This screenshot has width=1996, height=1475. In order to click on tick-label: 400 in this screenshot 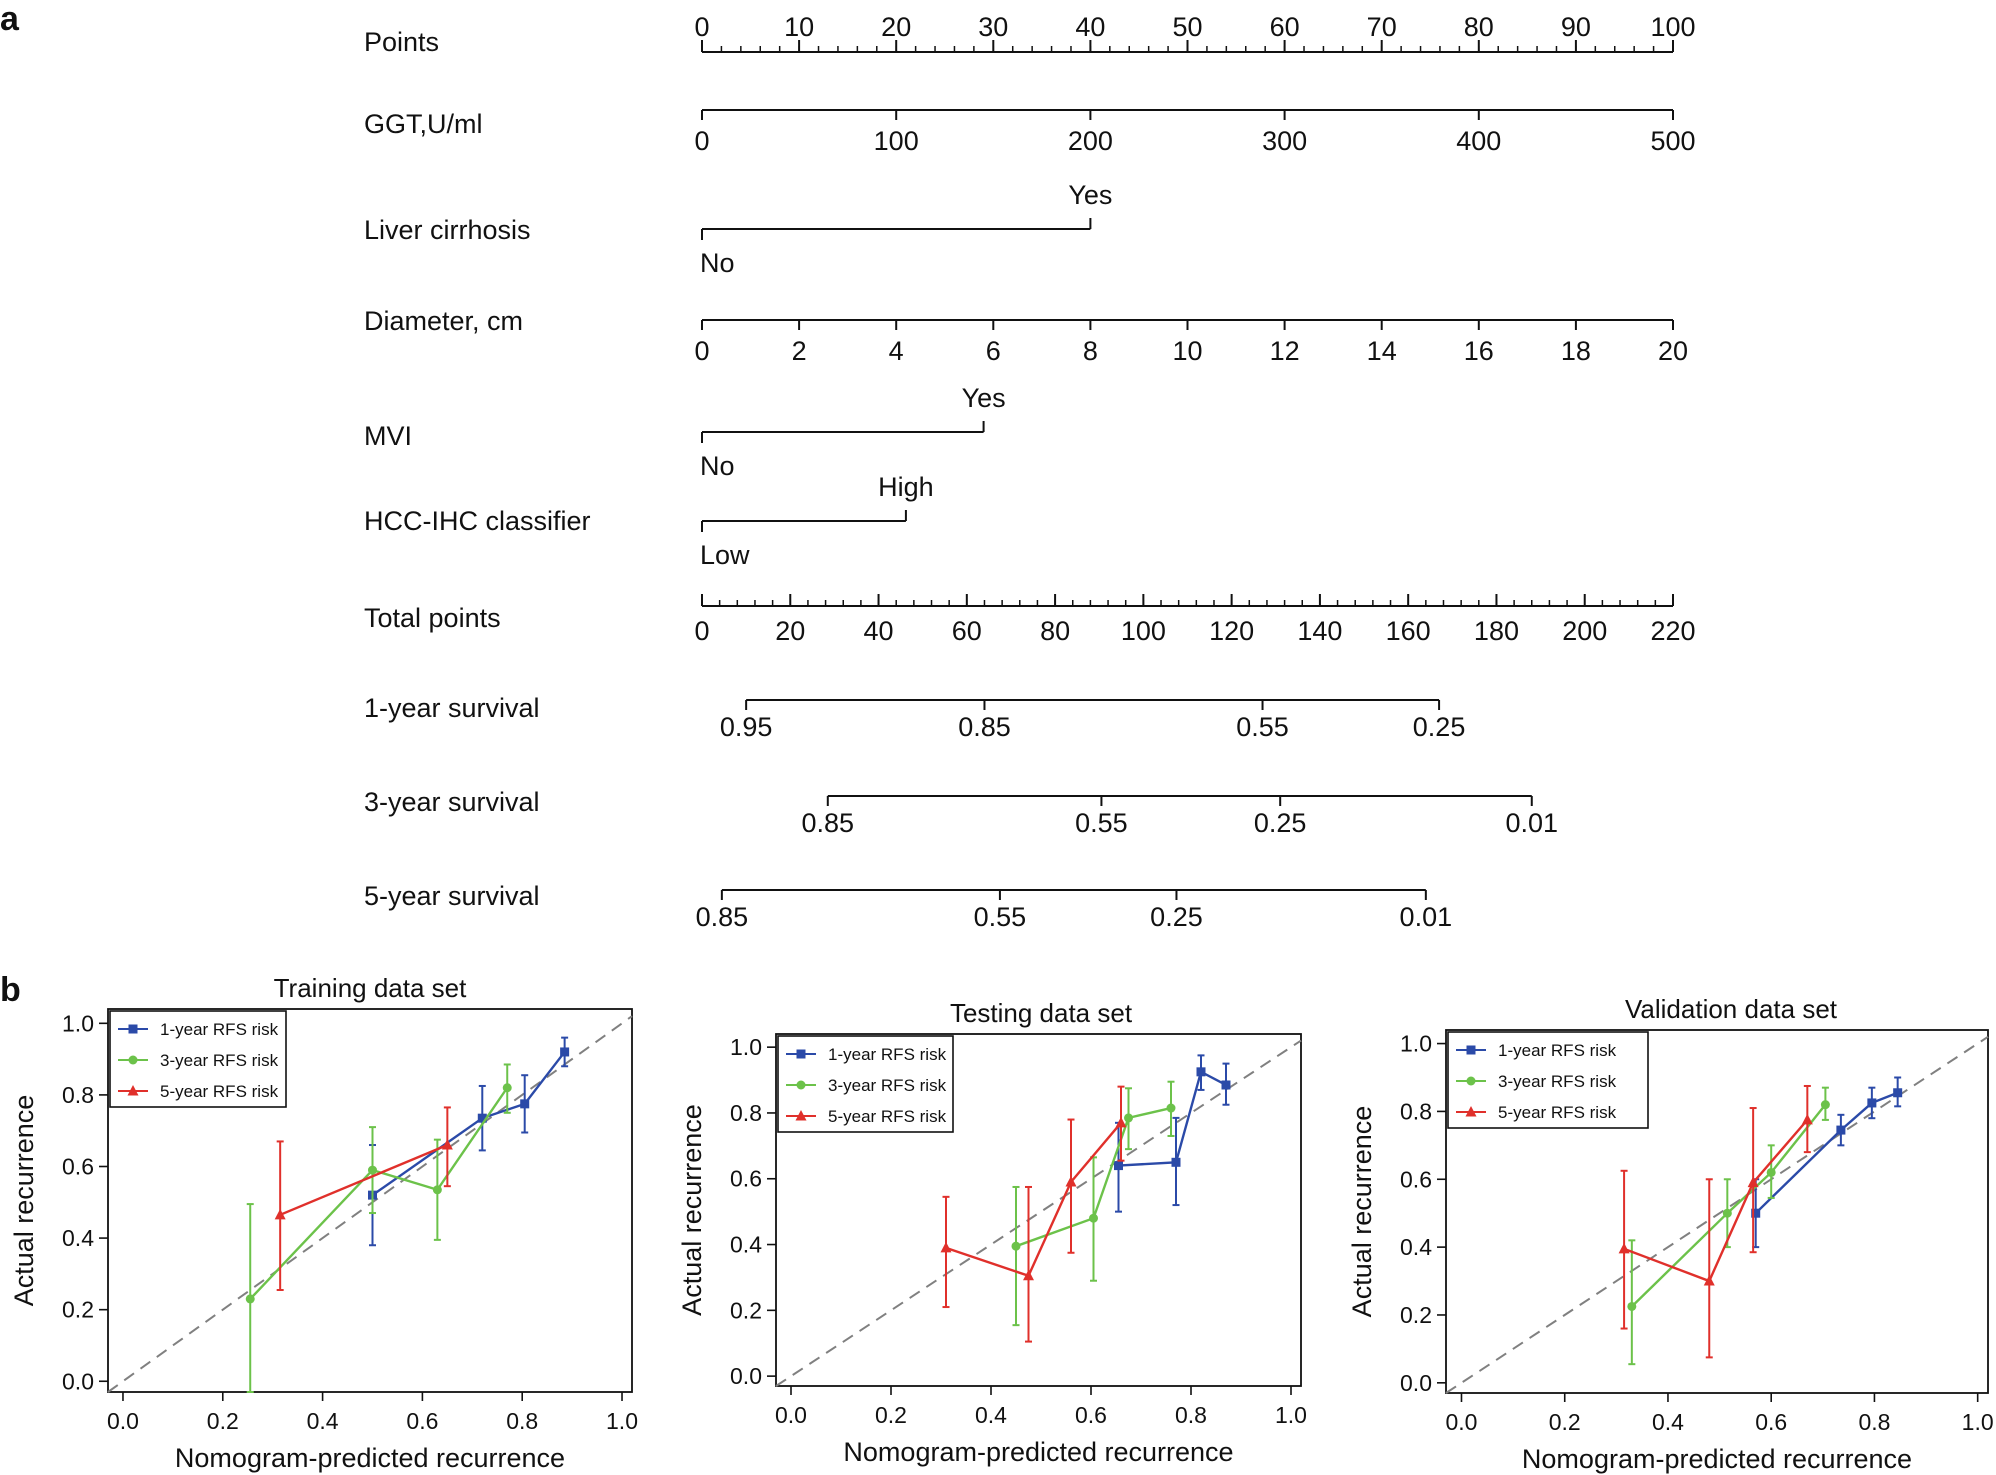, I will do `click(1478, 141)`.